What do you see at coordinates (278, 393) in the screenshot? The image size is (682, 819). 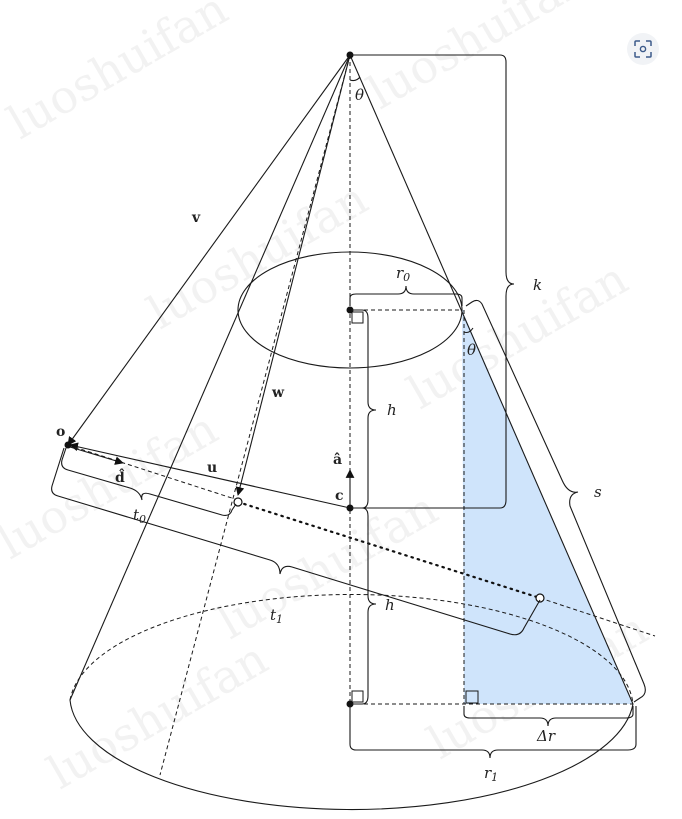 I see `label-w: w` at bounding box center [278, 393].